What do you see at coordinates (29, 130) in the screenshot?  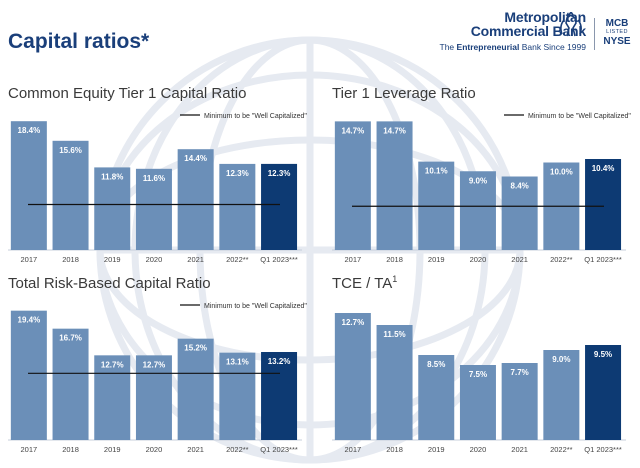 I see `data-label: 18.4%` at bounding box center [29, 130].